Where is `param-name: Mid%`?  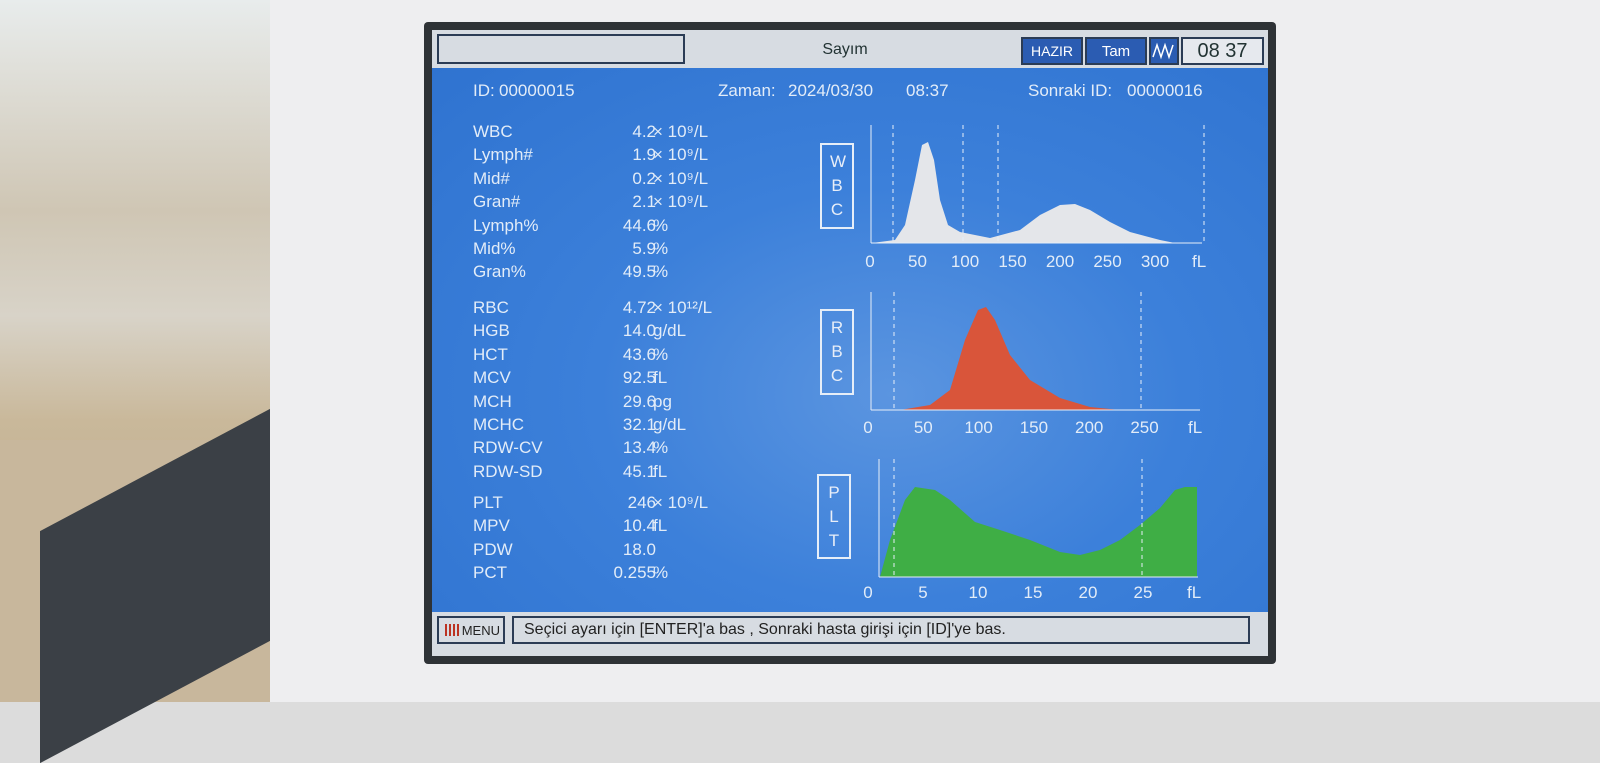
param-name: Mid% is located at coordinates (494, 248).